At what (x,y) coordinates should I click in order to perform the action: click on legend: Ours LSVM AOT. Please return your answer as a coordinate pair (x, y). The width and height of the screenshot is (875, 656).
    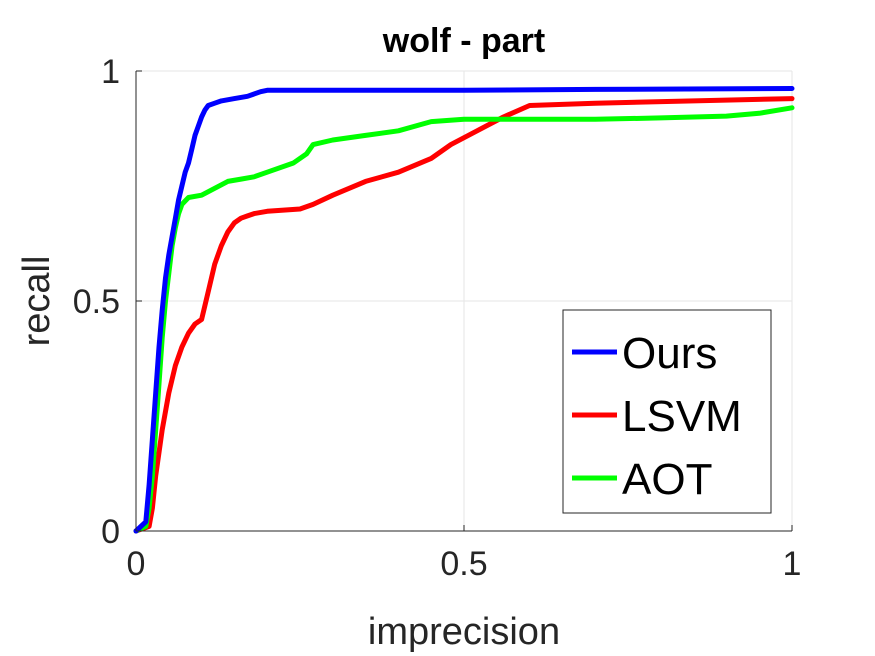
    Looking at the image, I should click on (667, 411).